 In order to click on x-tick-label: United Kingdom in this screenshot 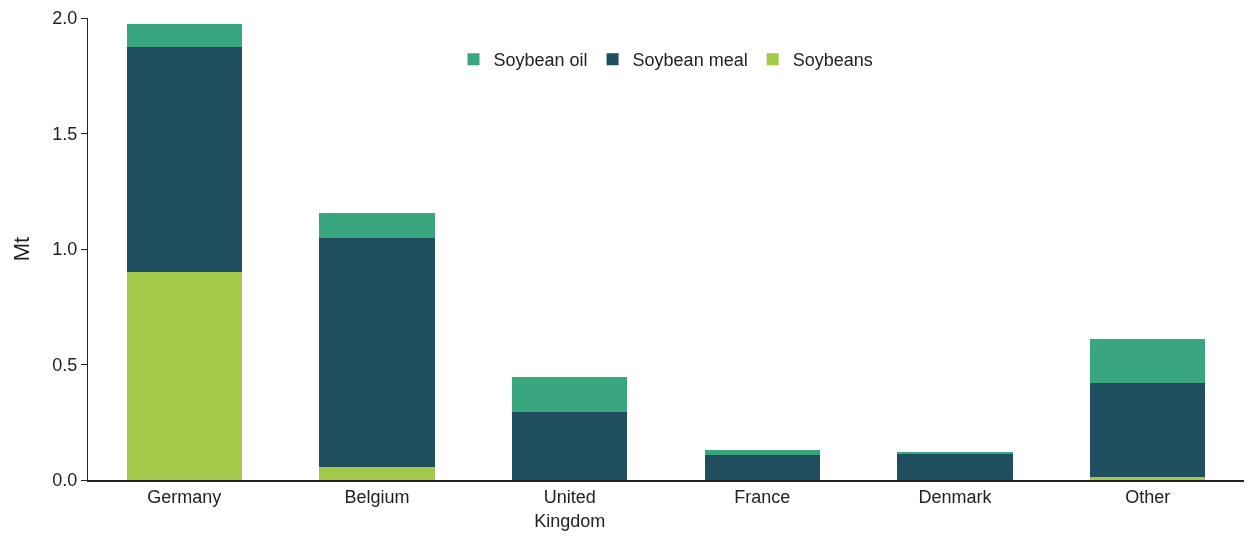, I will do `click(570, 509)`.